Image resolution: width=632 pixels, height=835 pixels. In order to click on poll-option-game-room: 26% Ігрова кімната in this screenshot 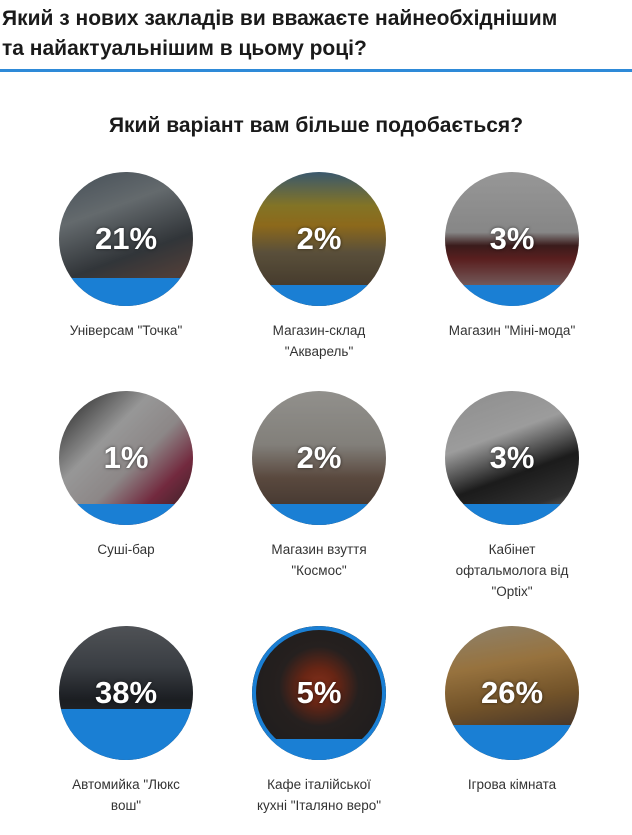, I will do `click(512, 710)`.